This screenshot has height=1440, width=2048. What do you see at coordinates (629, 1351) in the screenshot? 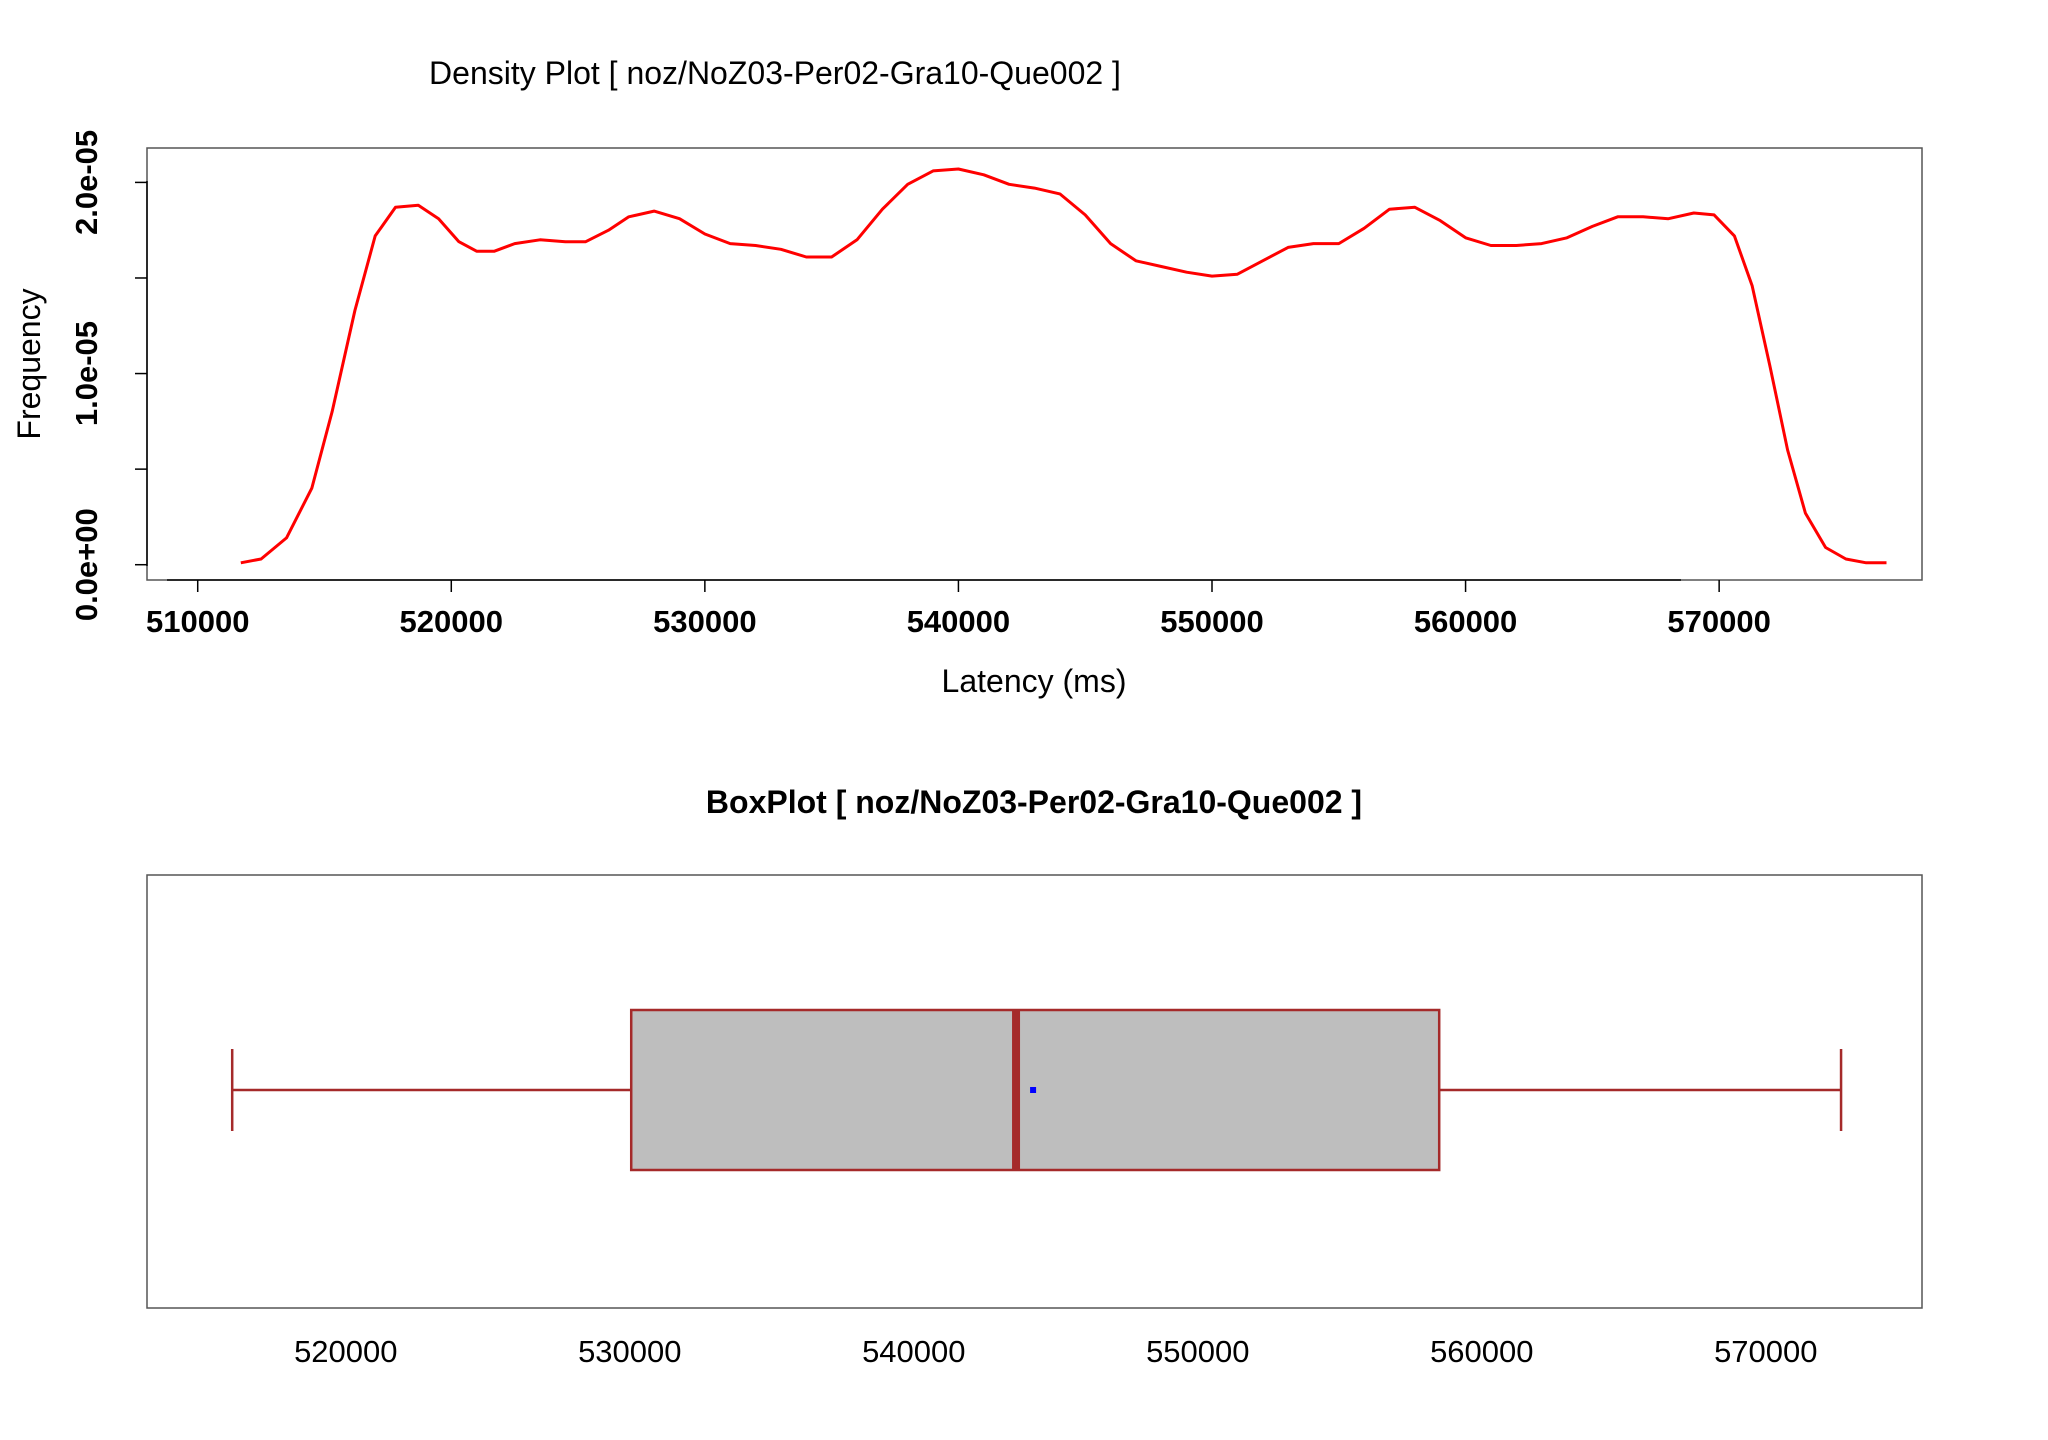
I see `box-x-tick-label: 530000` at bounding box center [629, 1351].